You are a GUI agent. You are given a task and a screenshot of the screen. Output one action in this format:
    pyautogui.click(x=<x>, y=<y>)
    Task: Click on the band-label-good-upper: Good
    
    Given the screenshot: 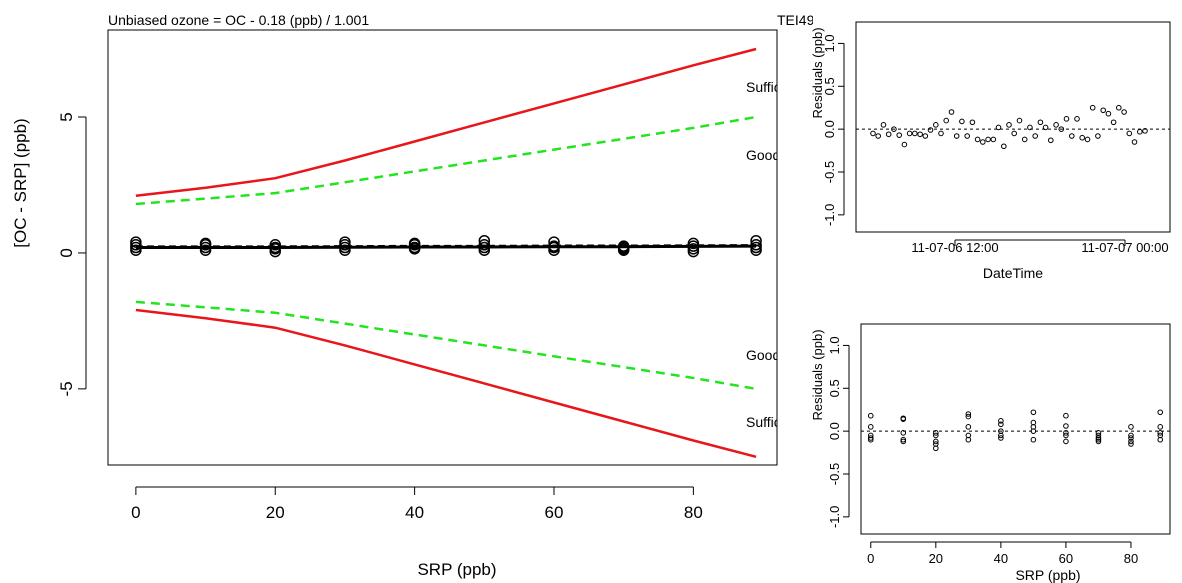 What is the action you would take?
    pyautogui.click(x=763, y=155)
    